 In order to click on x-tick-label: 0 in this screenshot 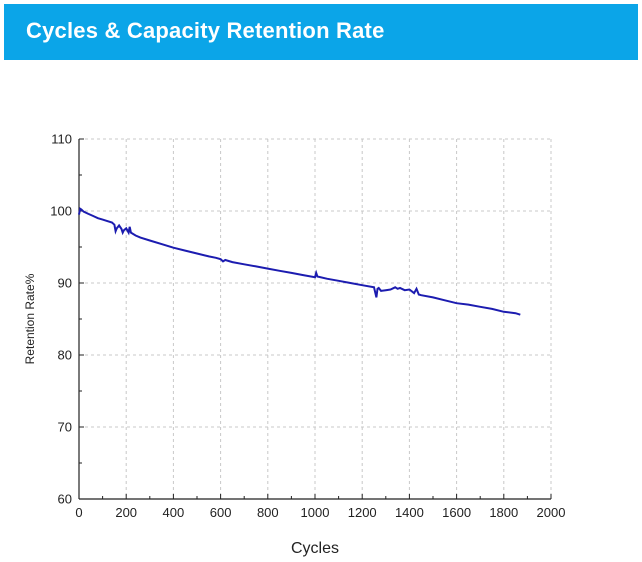, I will do `click(78, 512)`.